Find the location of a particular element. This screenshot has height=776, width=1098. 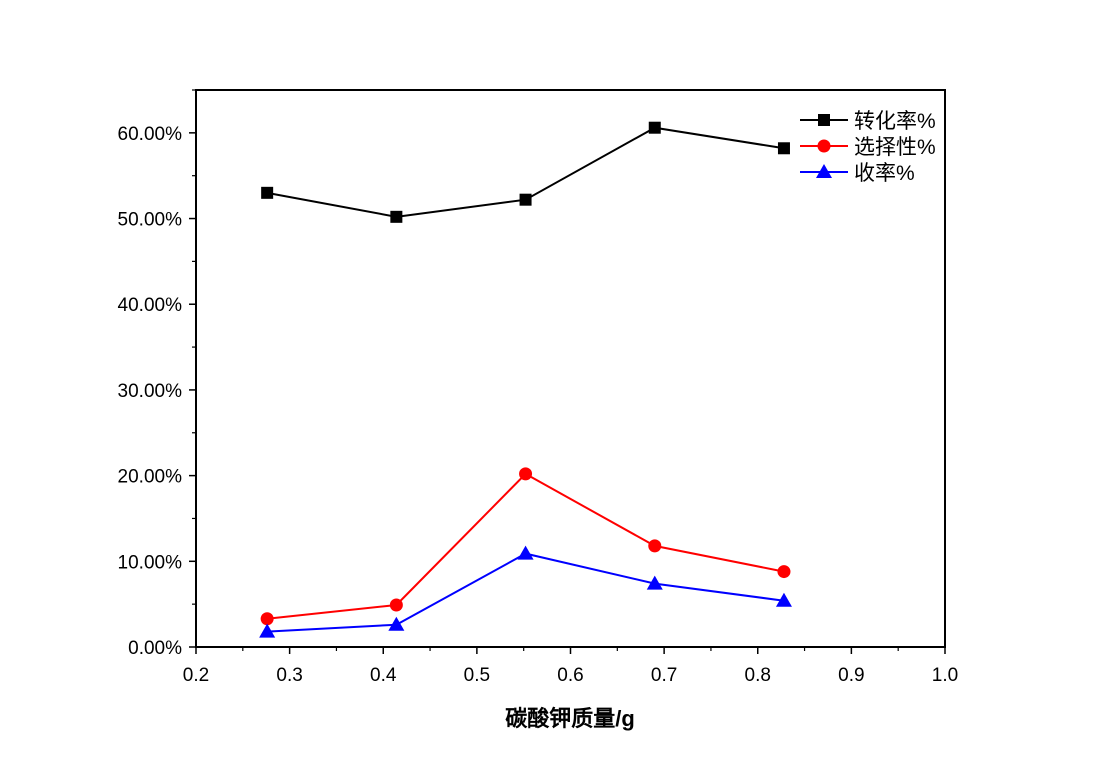

y-tick-label: 60.00% is located at coordinates (150, 134).